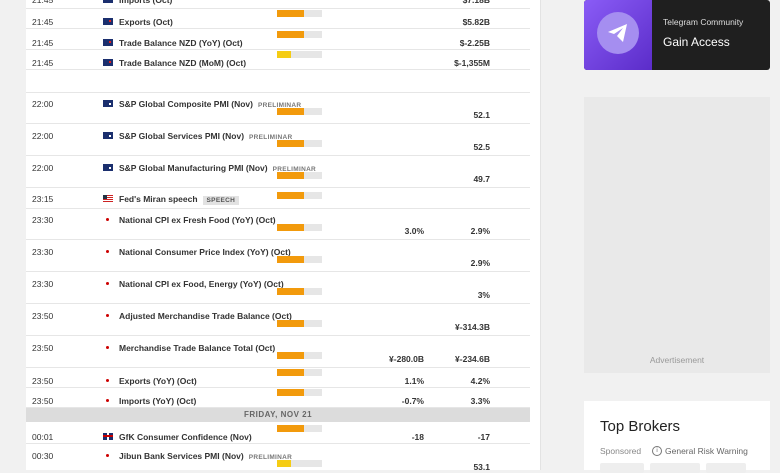 This screenshot has width=780, height=473. Describe the element at coordinates (182, 136) in the screenshot. I see `event-title: S&P Global Services PMI (Nov)` at that location.